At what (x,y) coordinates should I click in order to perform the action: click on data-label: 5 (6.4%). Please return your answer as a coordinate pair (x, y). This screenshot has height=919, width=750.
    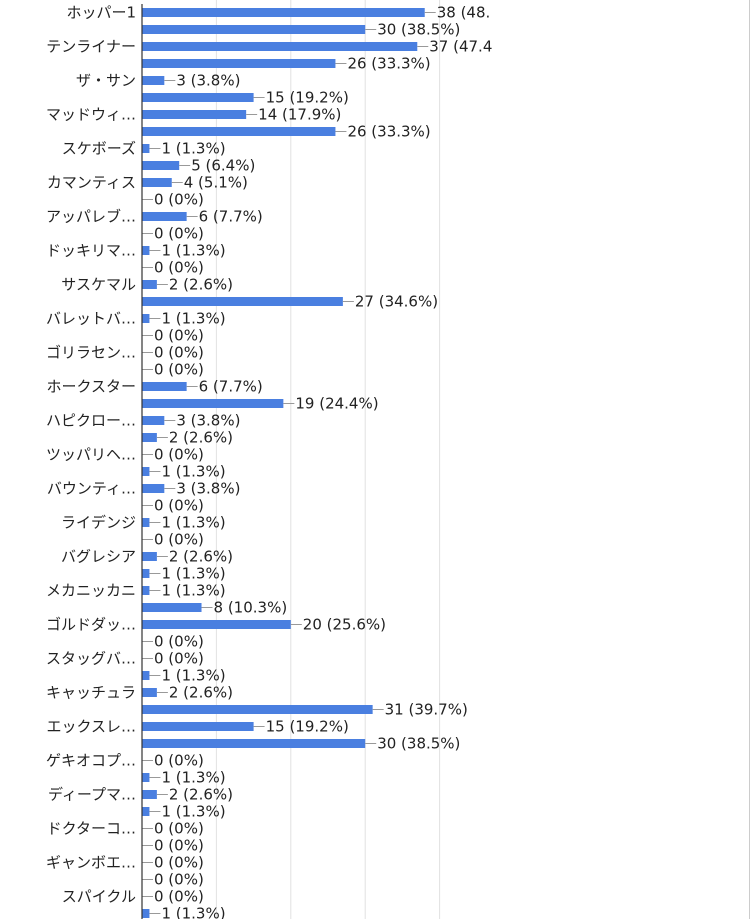
    Looking at the image, I should click on (223, 166).